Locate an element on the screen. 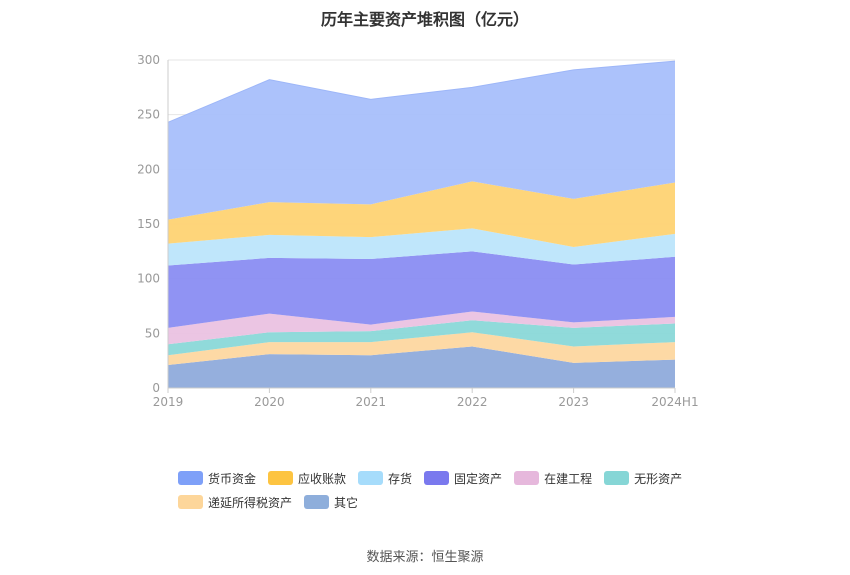  area-total-outline is located at coordinates (421, 91).